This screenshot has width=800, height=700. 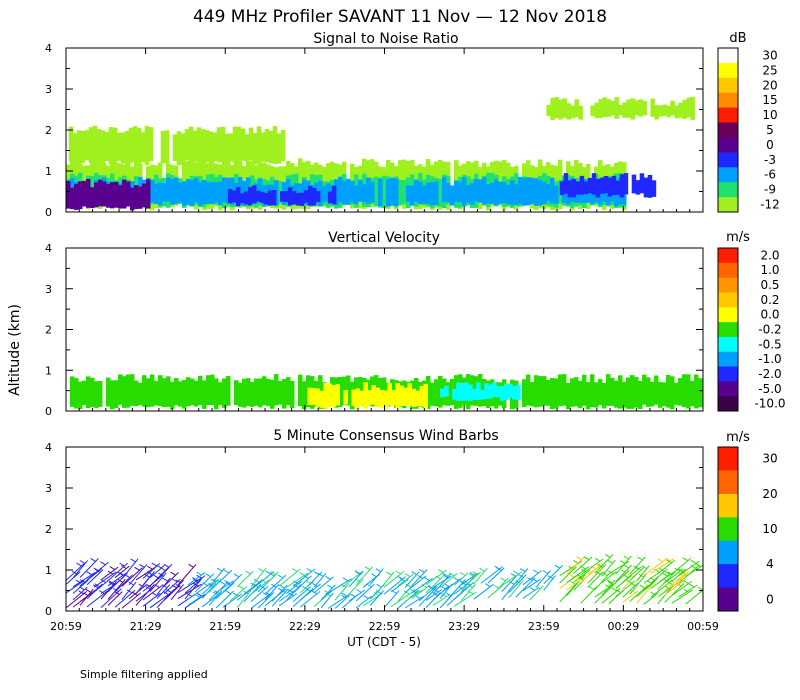 I want to click on y-axis-label: Altitude (km), so click(x=15, y=350).